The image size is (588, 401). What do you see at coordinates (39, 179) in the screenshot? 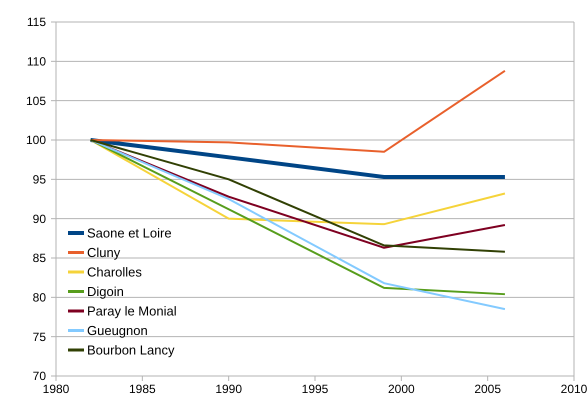
I see `y-tick-label: 95` at bounding box center [39, 179].